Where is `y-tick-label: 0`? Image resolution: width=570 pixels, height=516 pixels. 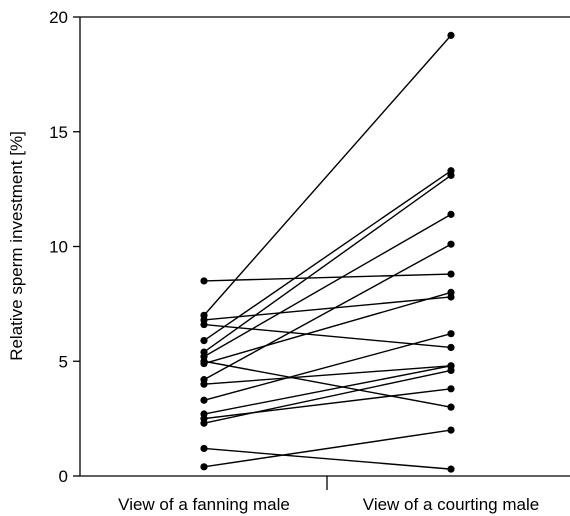
y-tick-label: 0 is located at coordinates (63, 476).